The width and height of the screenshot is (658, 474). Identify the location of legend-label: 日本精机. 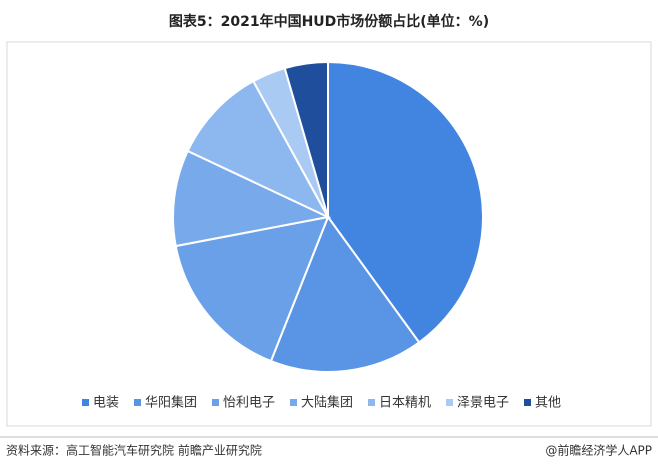
(405, 403).